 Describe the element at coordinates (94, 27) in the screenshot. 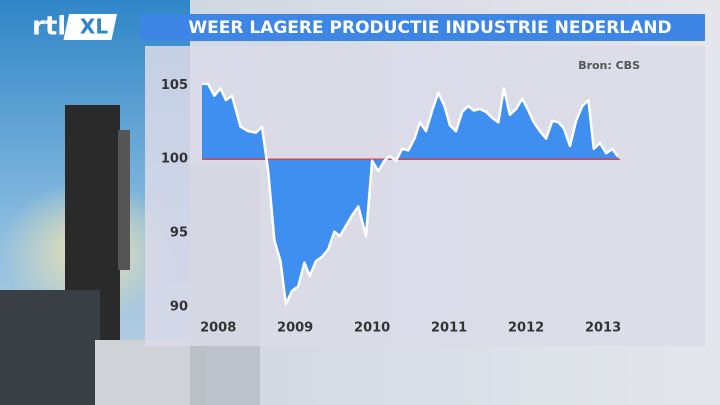

I see `logo-badge-text: XL` at that location.